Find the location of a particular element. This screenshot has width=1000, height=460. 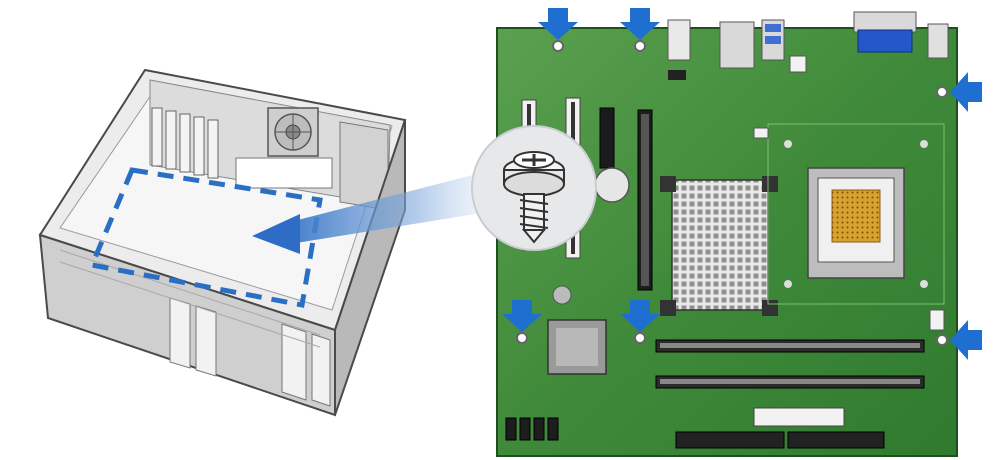

sata-ports is located at coordinates (532, 429).